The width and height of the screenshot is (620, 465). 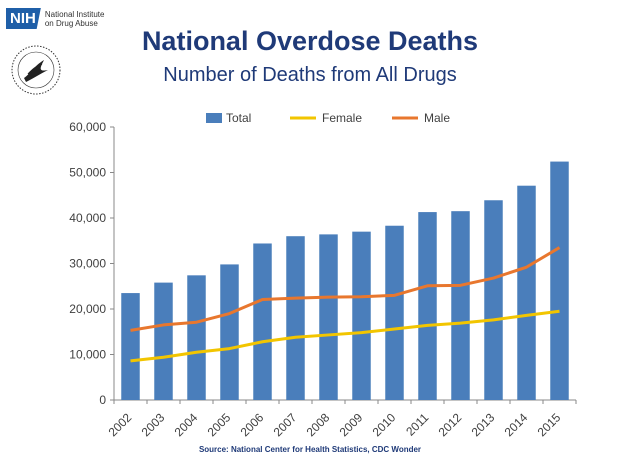 What do you see at coordinates (186, 424) in the screenshot?
I see `x-tick-label: 2004` at bounding box center [186, 424].